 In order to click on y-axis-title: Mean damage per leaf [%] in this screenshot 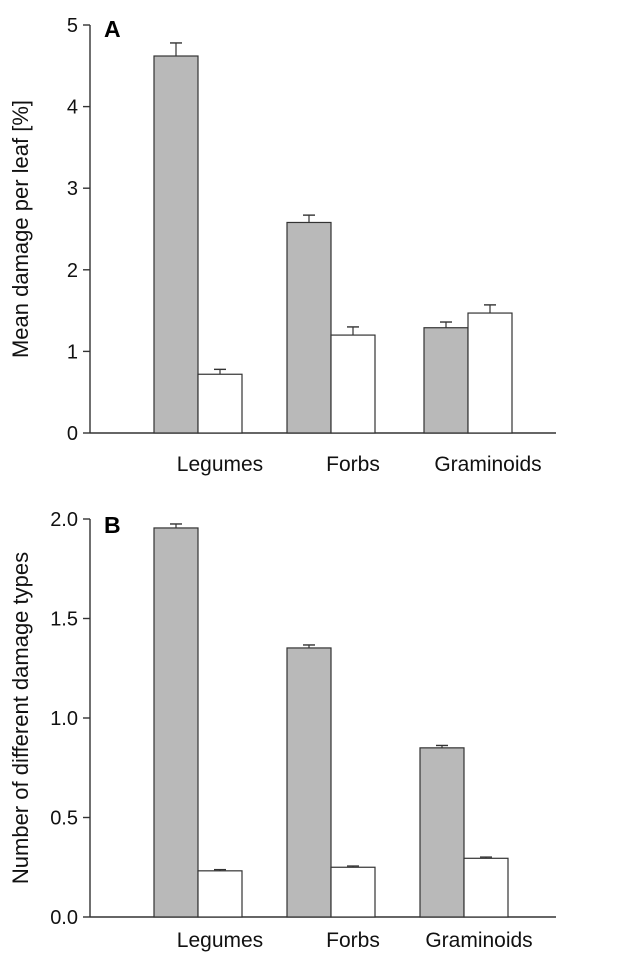, I will do `click(20, 229)`.